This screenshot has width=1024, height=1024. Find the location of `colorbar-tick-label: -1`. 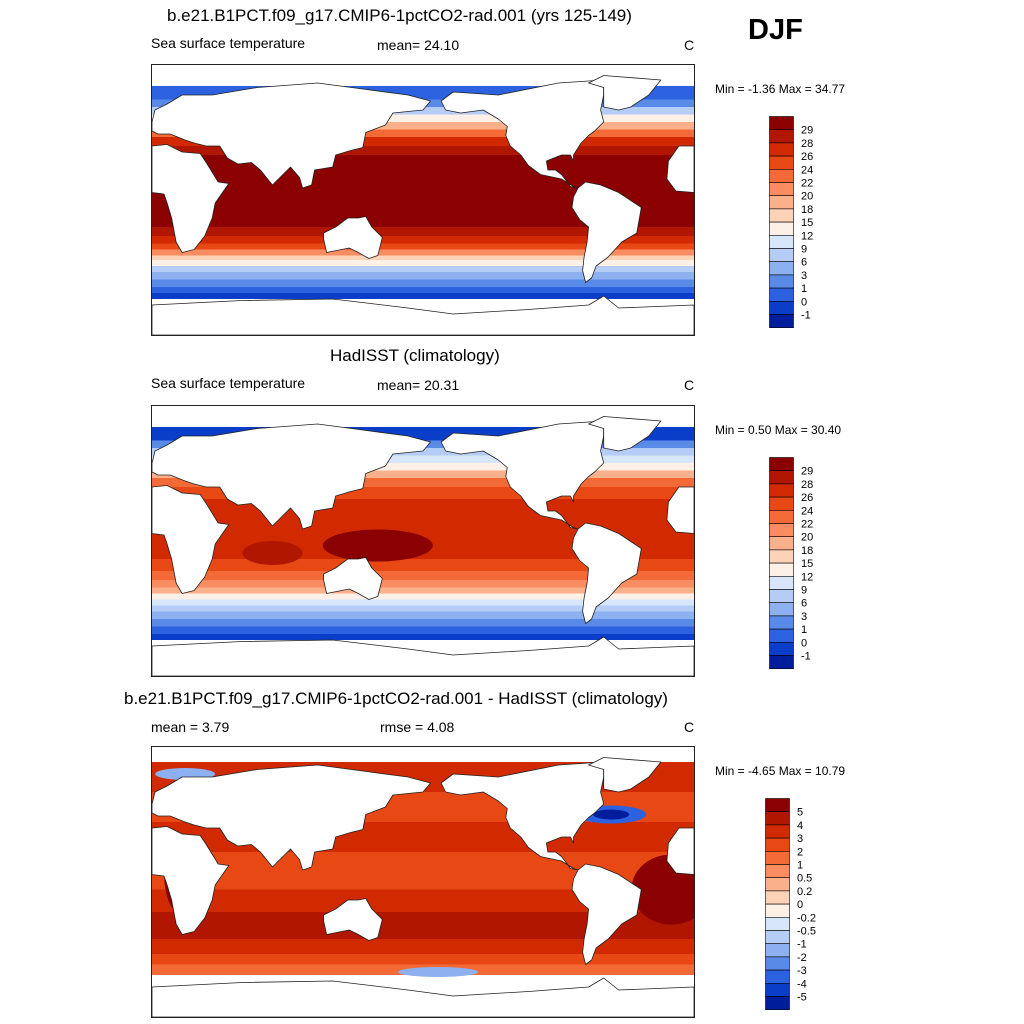

colorbar-tick-label: -1 is located at coordinates (802, 945).